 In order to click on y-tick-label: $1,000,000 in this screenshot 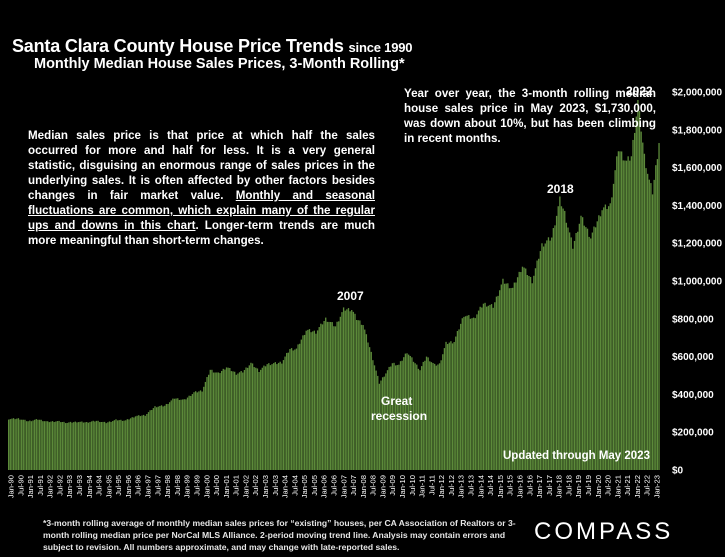, I will do `click(697, 282)`.